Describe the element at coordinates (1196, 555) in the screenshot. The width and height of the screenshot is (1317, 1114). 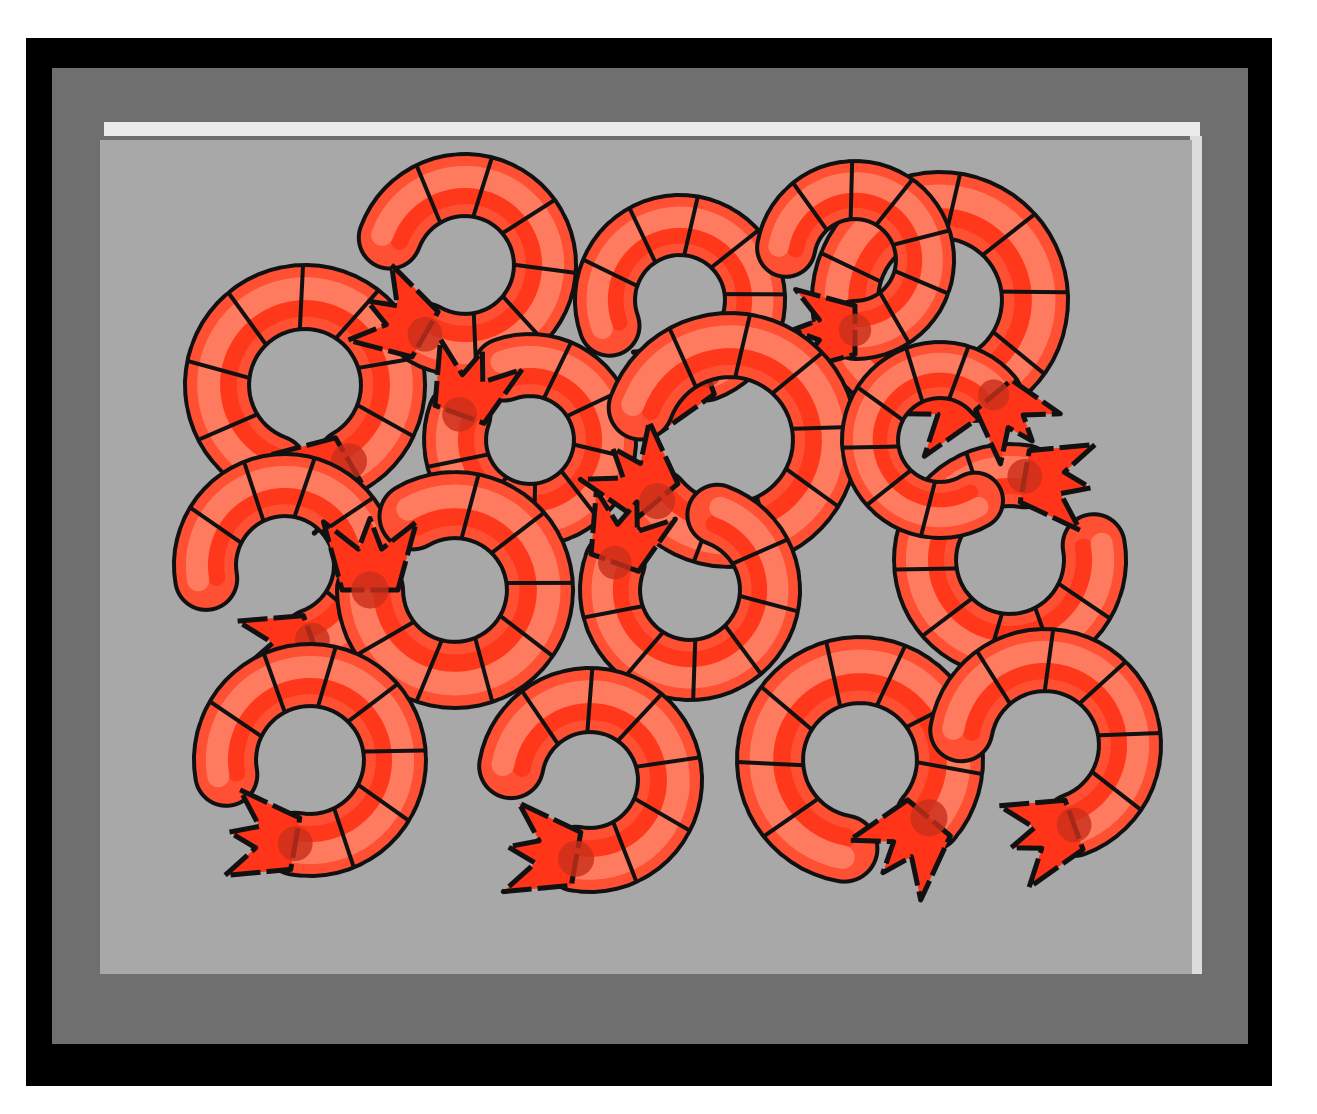
I see `board-shadow-edge` at that location.